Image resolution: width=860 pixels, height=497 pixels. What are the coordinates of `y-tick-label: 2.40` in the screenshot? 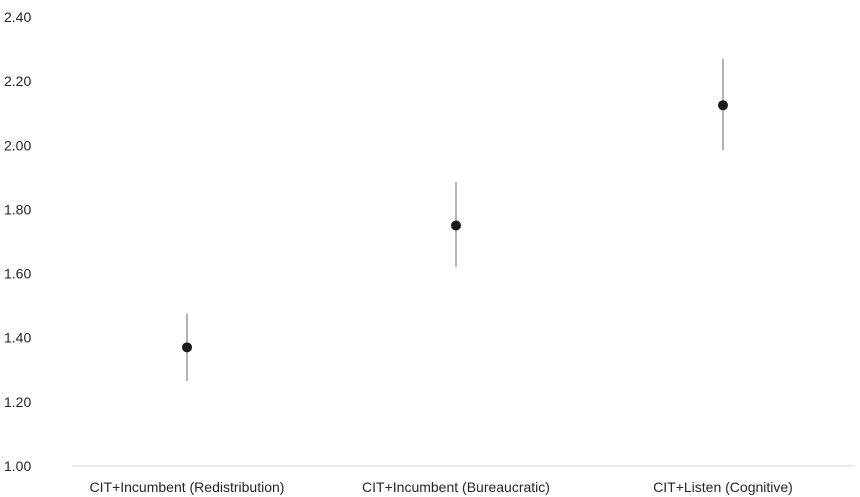 It's located at (17, 17).